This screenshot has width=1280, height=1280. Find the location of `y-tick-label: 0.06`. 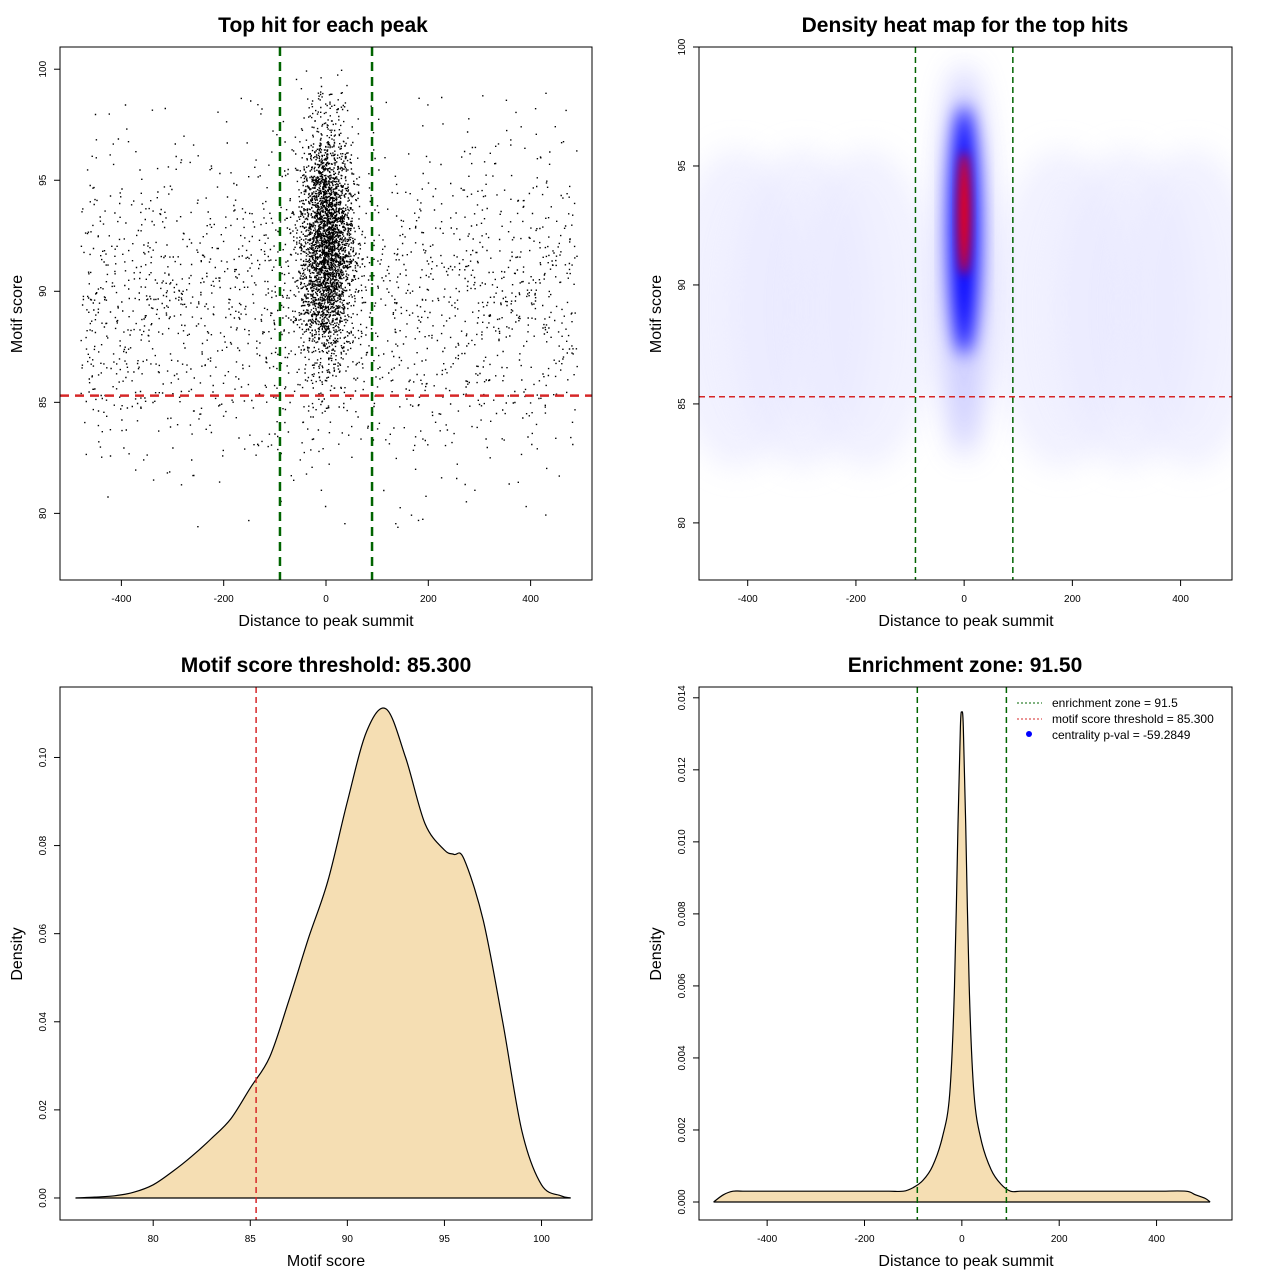

y-tick-label: 0.06 is located at coordinates (43, 934).